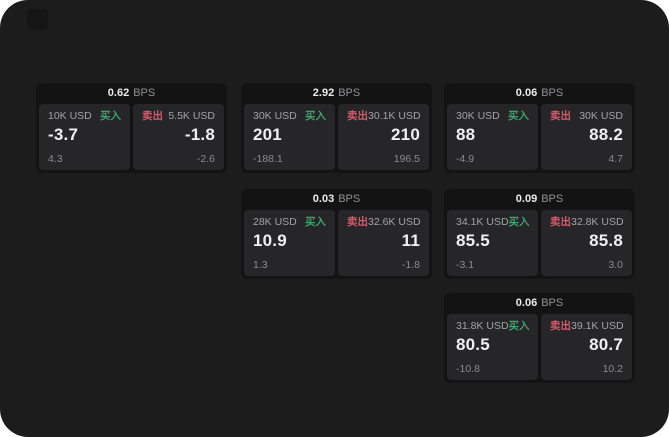  I want to click on buy-price: 10.9, so click(270, 240).